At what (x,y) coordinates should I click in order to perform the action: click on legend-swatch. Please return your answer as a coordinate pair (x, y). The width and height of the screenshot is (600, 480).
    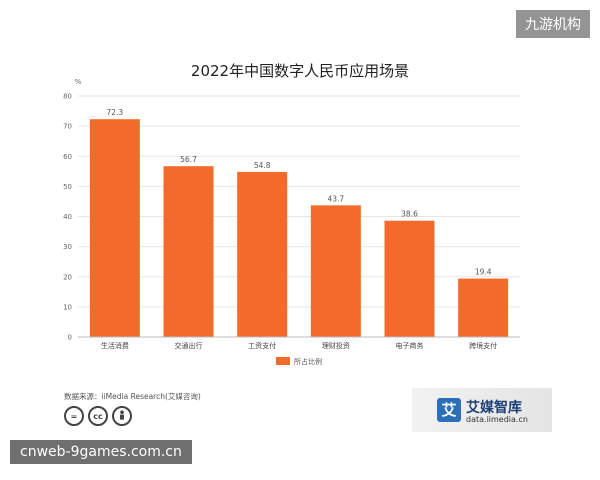
    Looking at the image, I should click on (283, 361).